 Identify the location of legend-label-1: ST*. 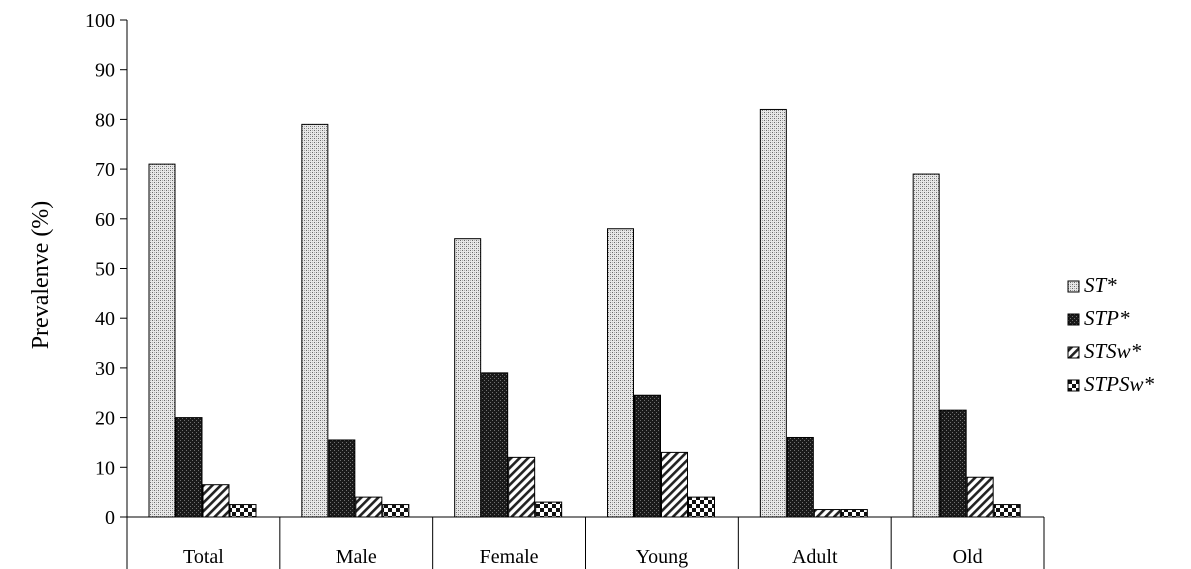
(1100, 285).